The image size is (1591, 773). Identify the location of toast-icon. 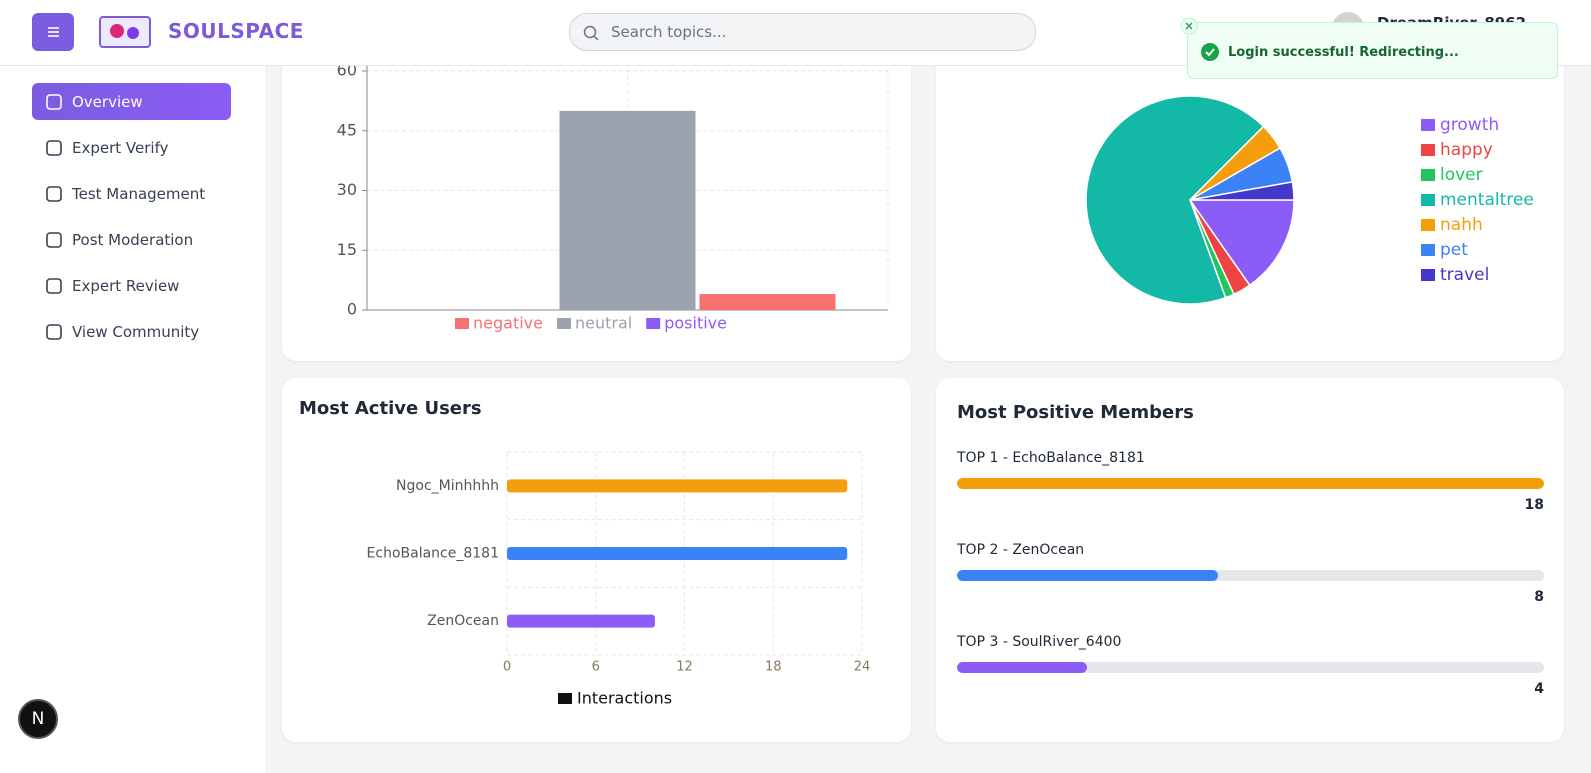
(1210, 52).